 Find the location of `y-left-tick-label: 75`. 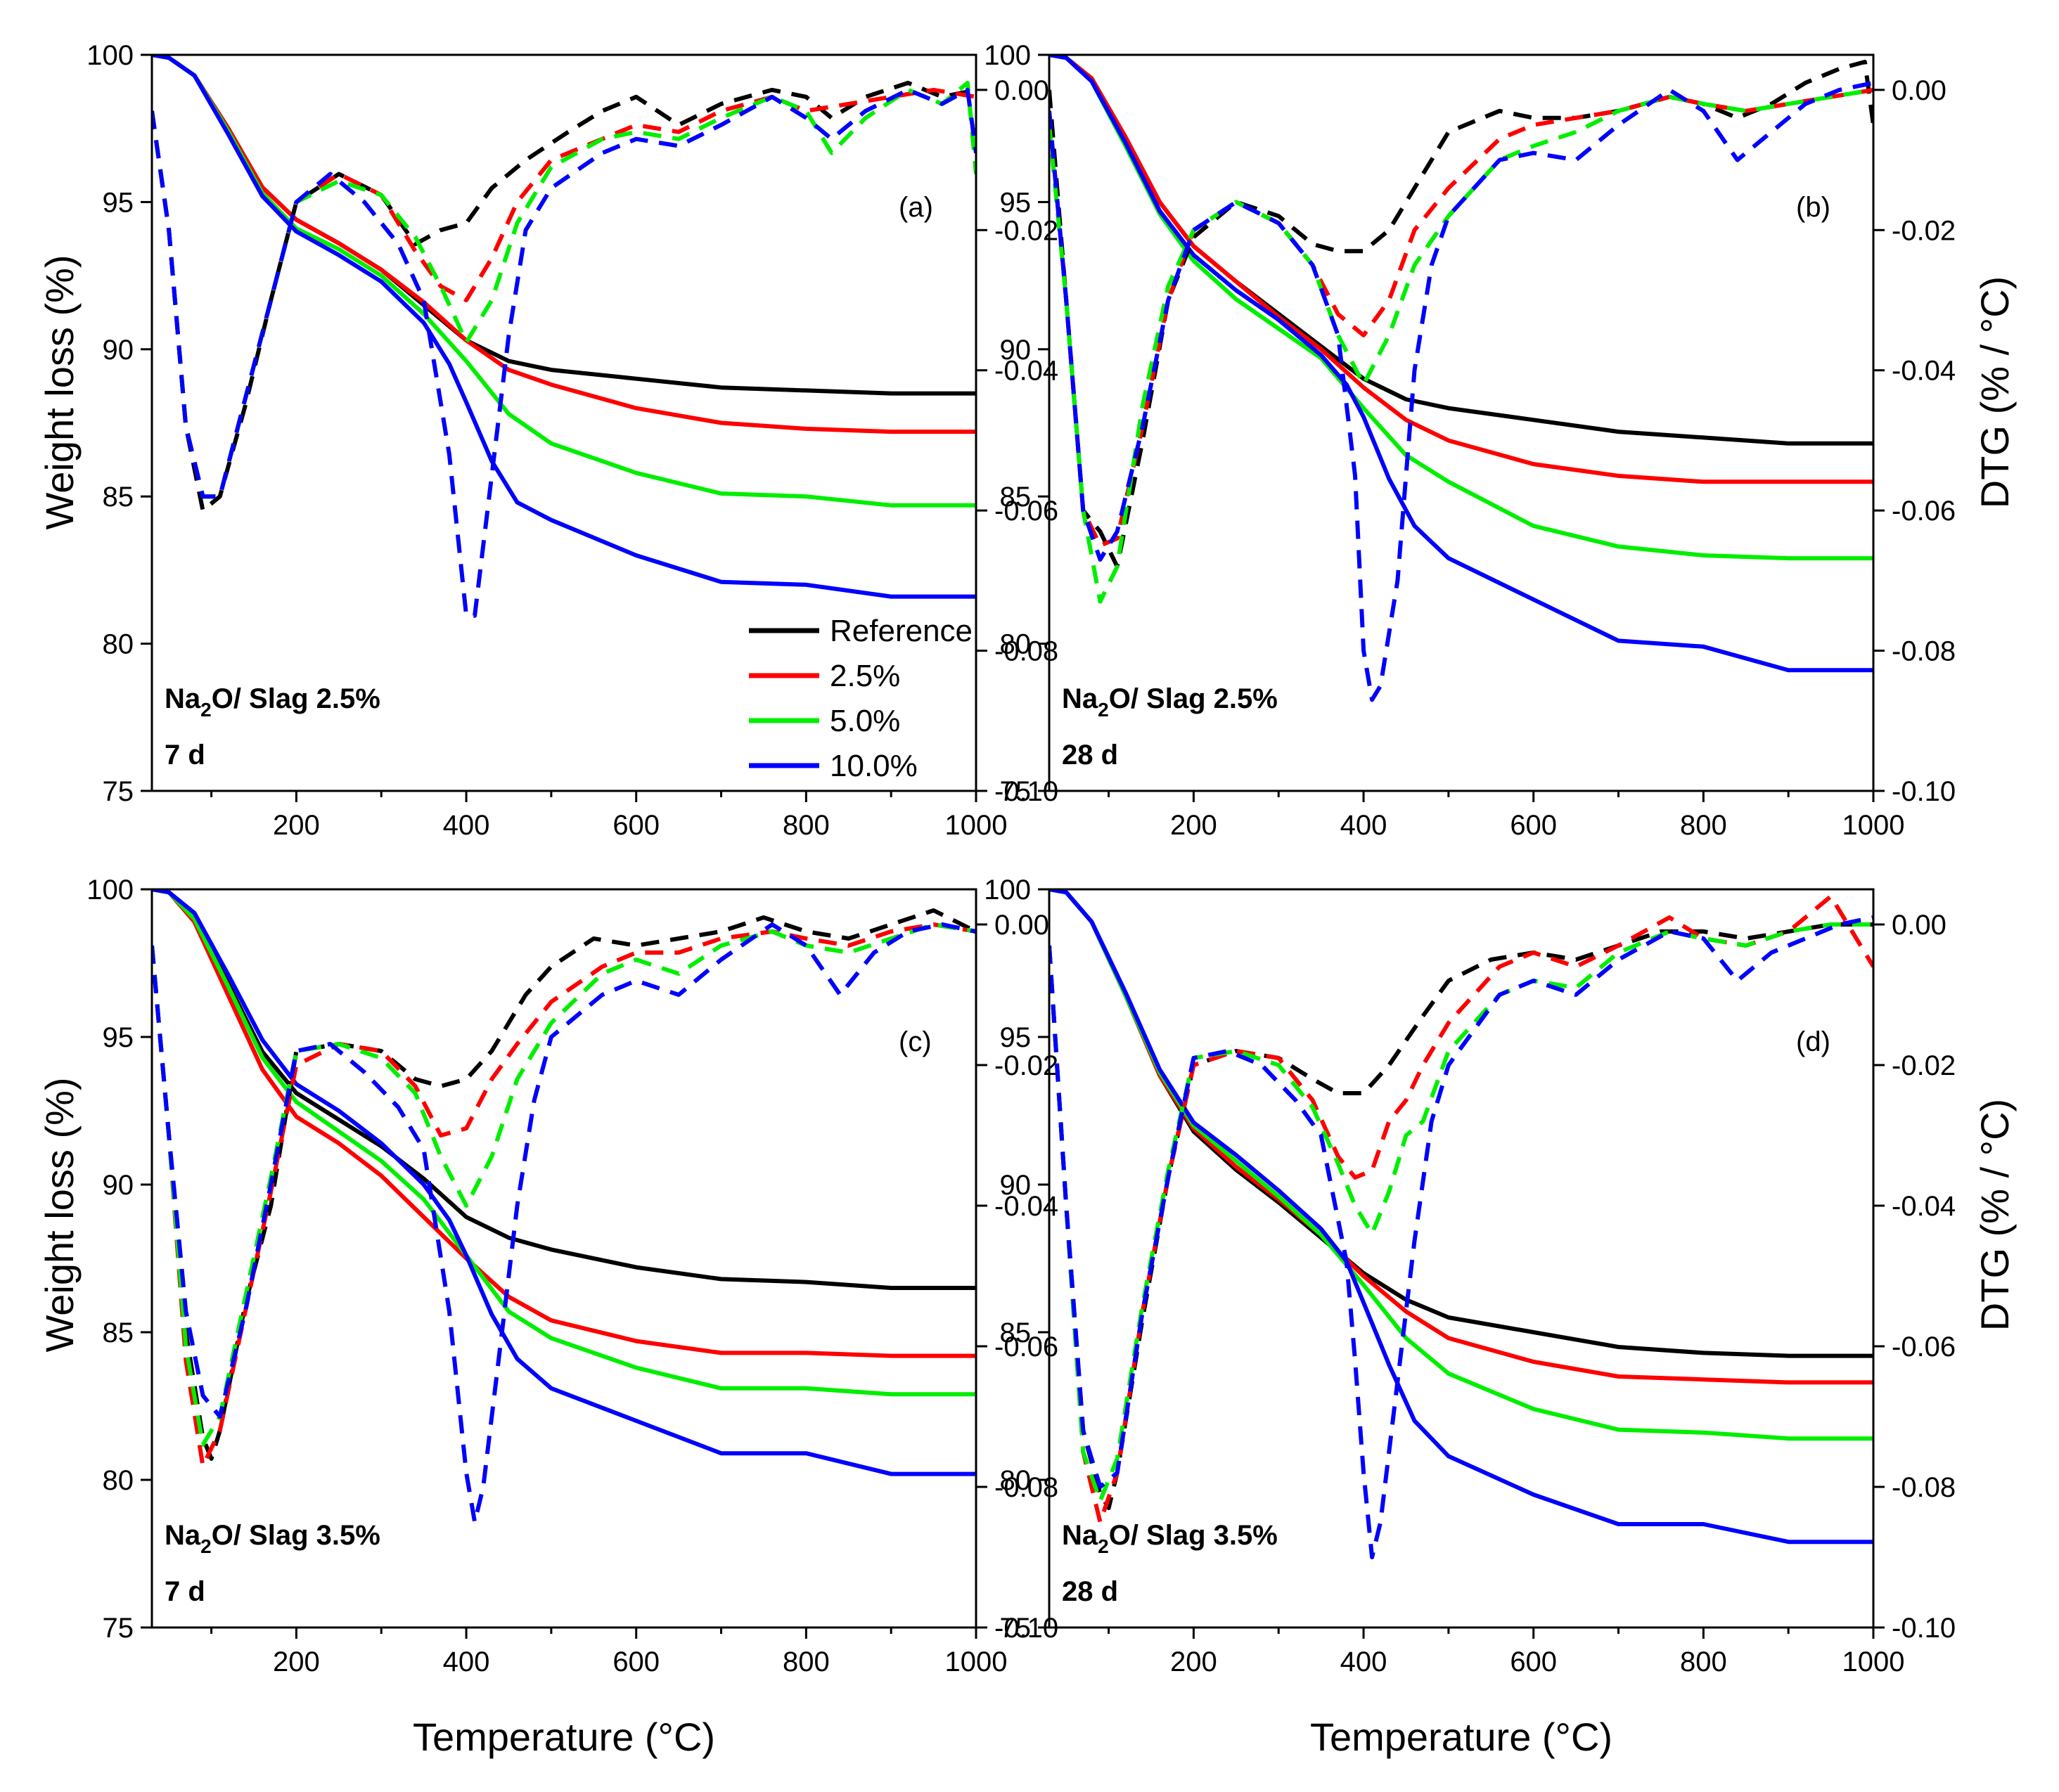

y-left-tick-label: 75 is located at coordinates (1016, 1628).